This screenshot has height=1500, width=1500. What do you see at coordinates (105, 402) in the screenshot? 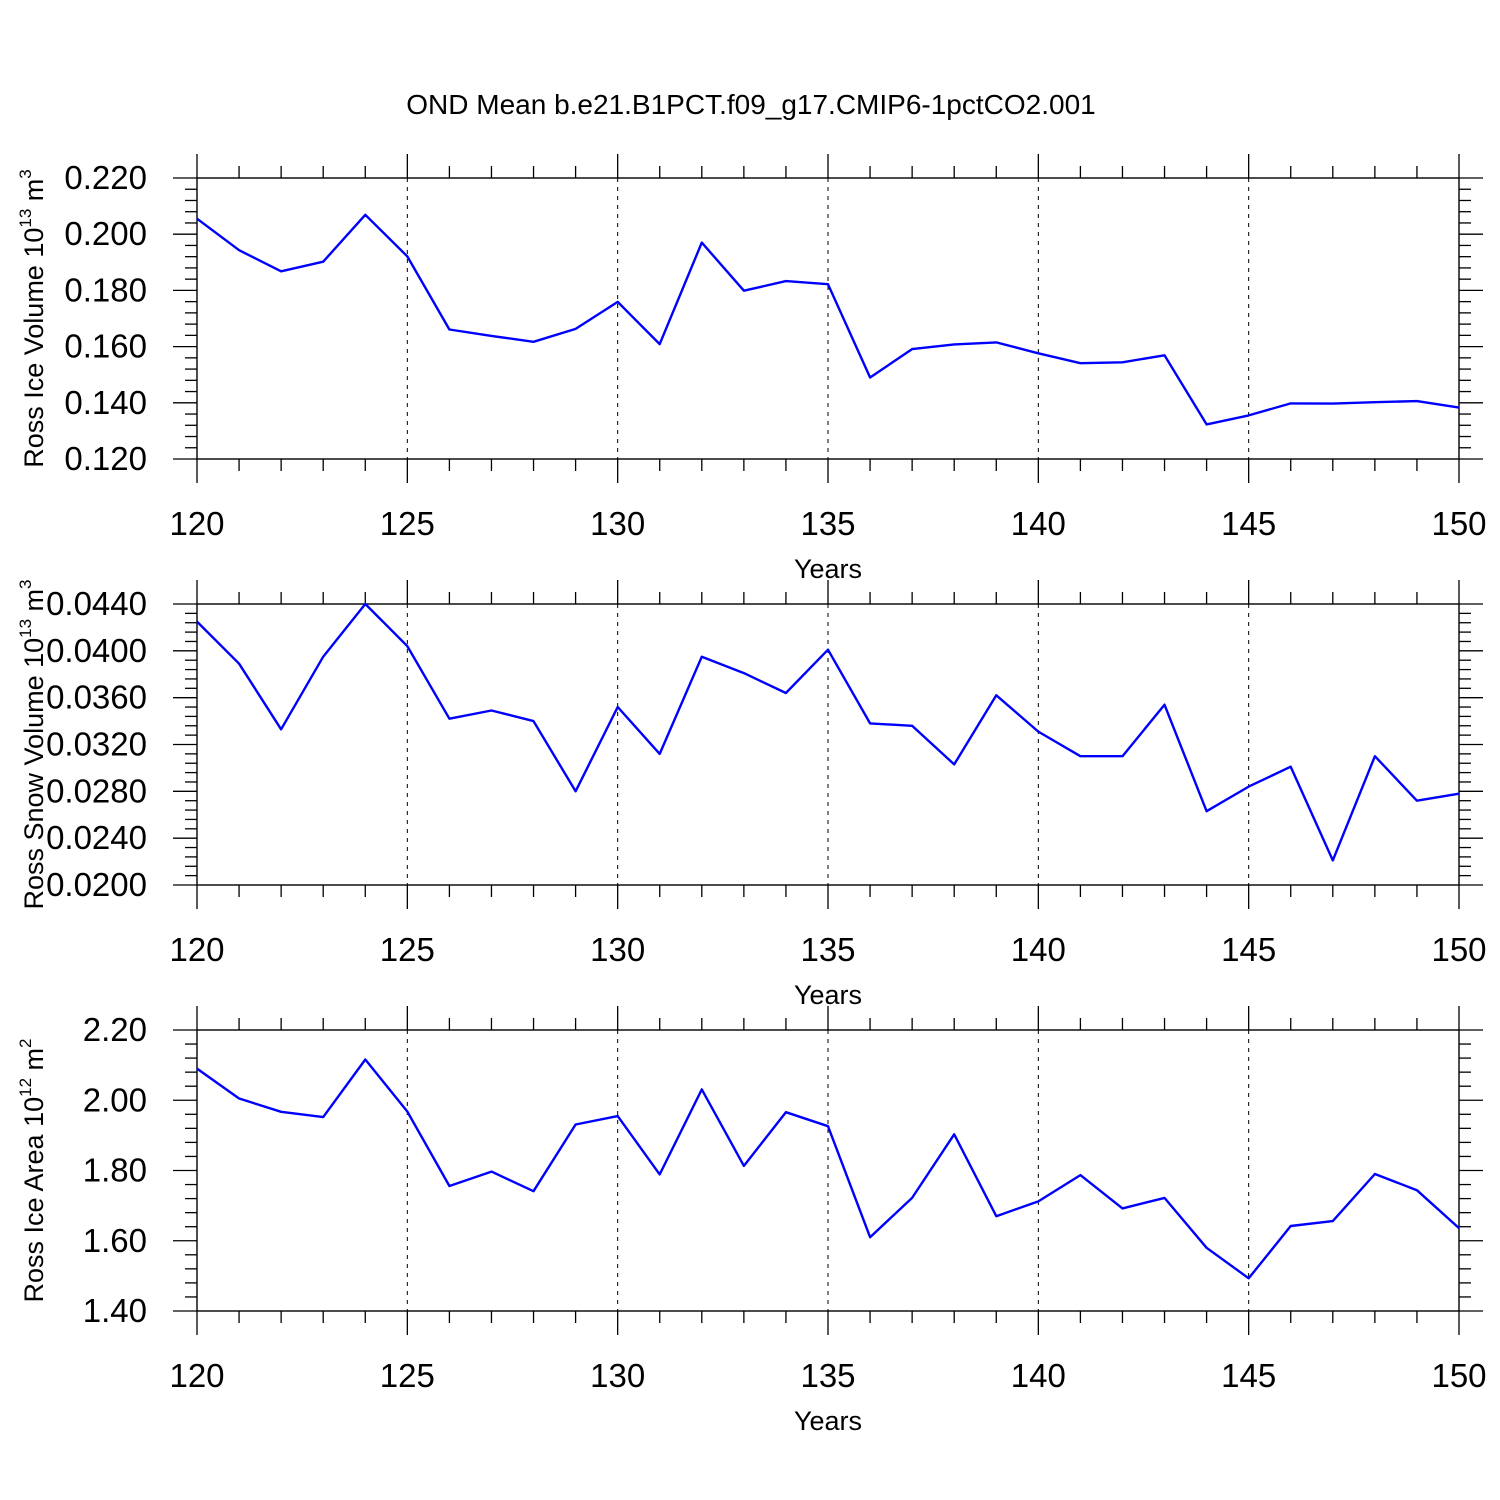
I see `y-tick-label: 0.140` at bounding box center [105, 402].